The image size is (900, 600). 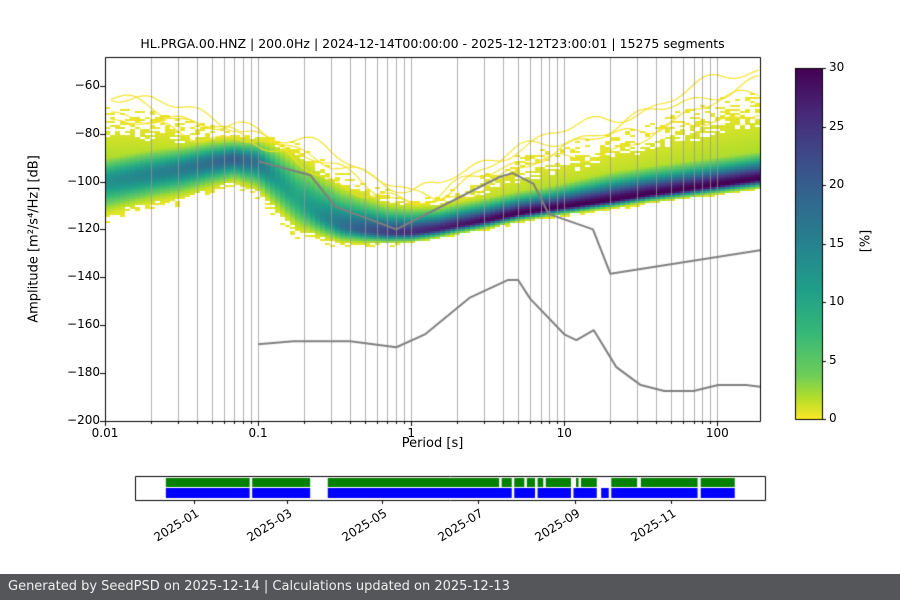 What do you see at coordinates (717, 433) in the screenshot?
I see `x-tick-label: 100` at bounding box center [717, 433].